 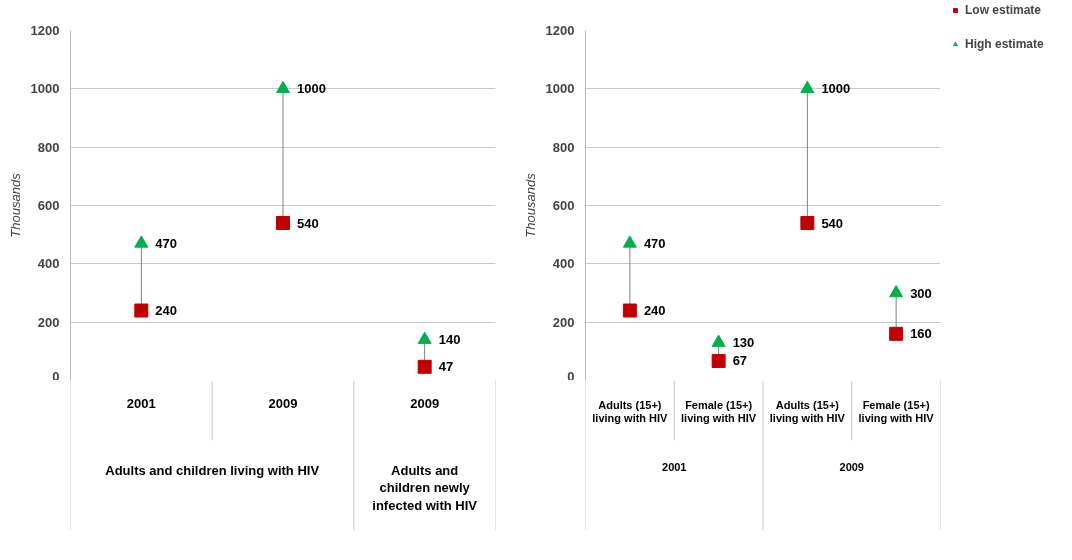 What do you see at coordinates (449, 340) in the screenshot?
I see `data-label: 140` at bounding box center [449, 340].